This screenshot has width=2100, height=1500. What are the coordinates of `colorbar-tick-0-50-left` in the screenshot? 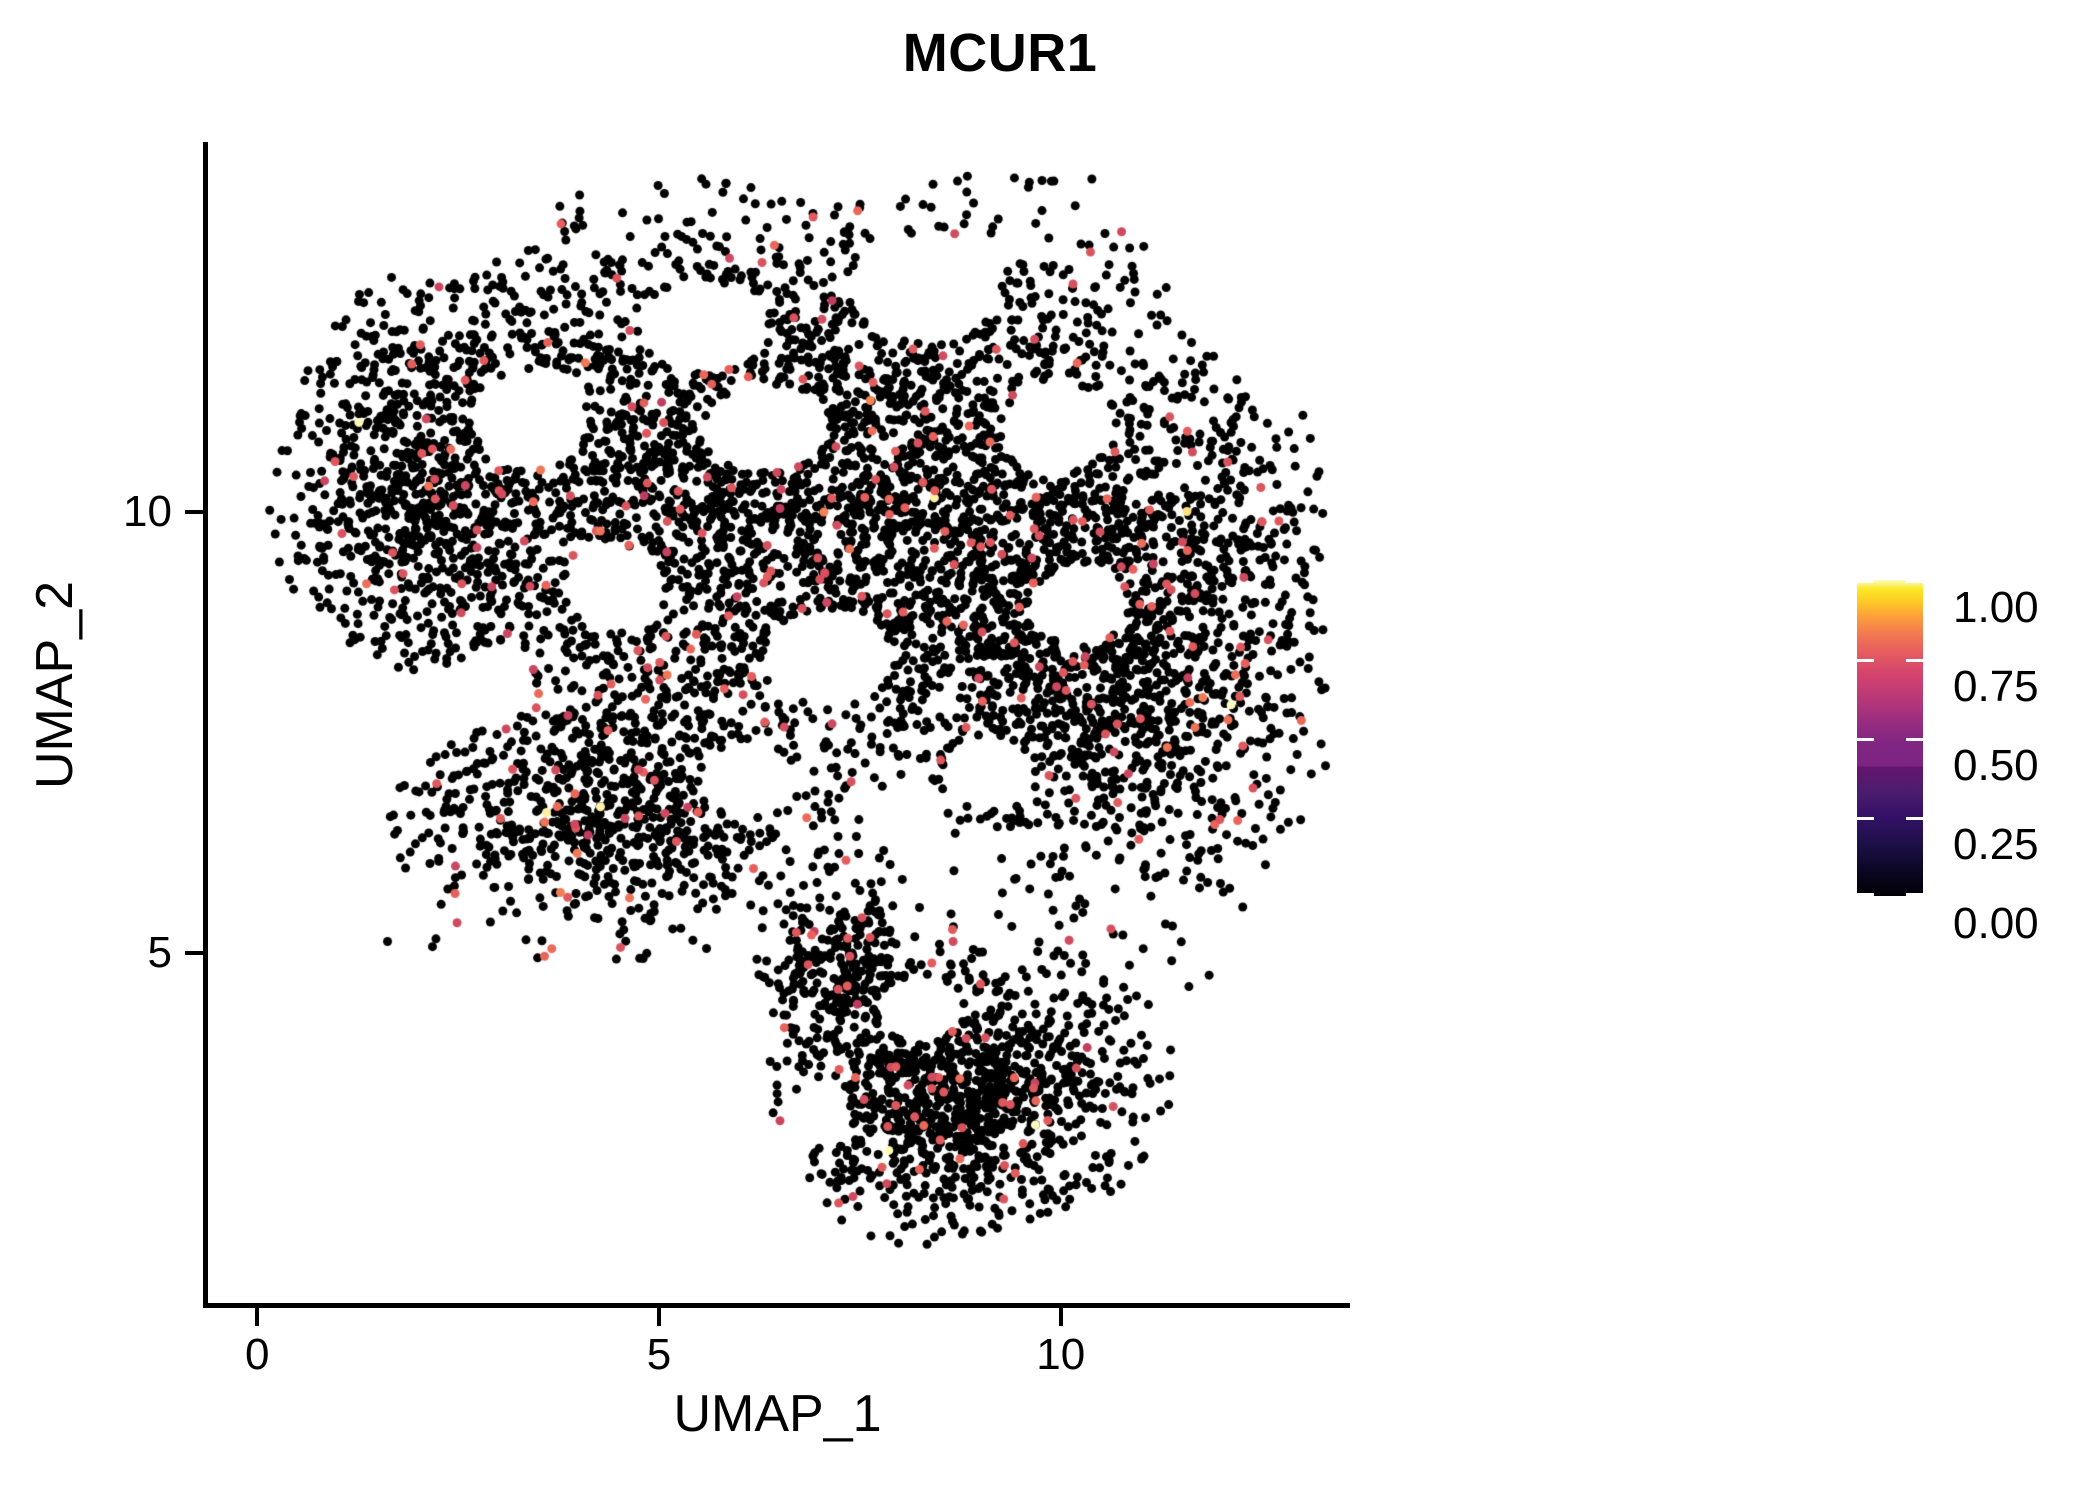 It's located at (1865, 739).